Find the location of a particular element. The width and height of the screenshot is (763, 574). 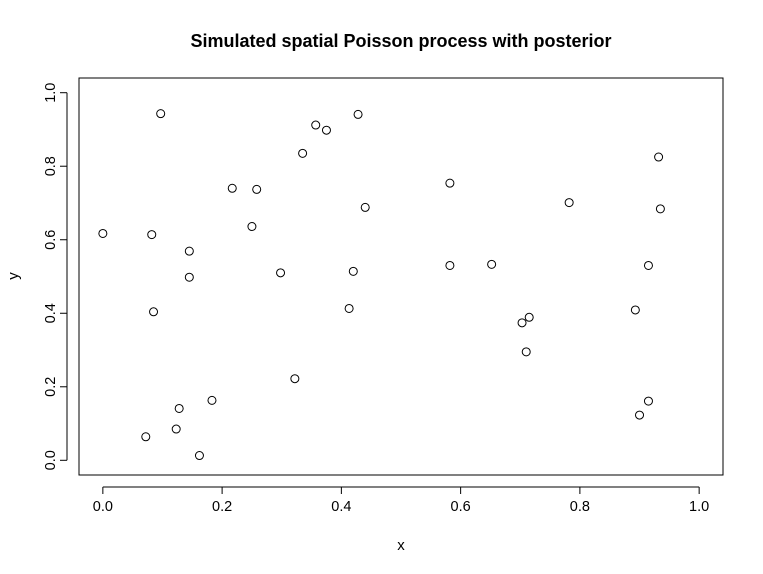

x-tick-label: 1.0 is located at coordinates (699, 507).